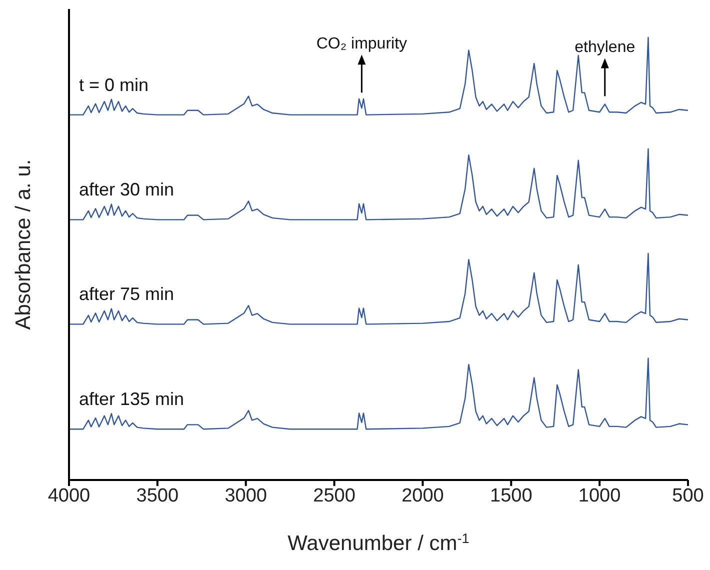 The width and height of the screenshot is (710, 570). I want to click on x-tick-label: 3000, so click(245, 495).